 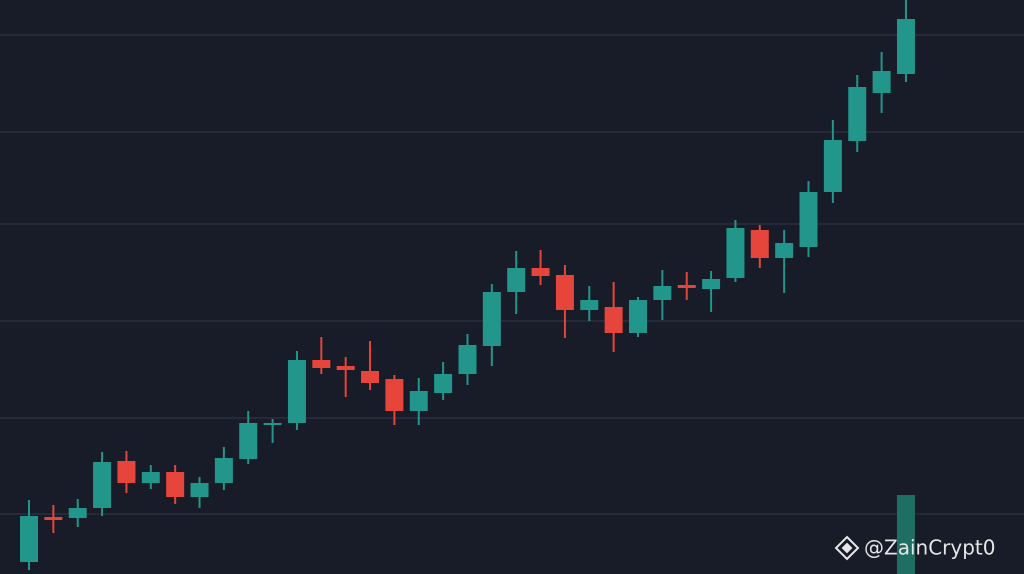 What do you see at coordinates (929, 548) in the screenshot?
I see `watermark: @ZainCrypt0` at bounding box center [929, 548].